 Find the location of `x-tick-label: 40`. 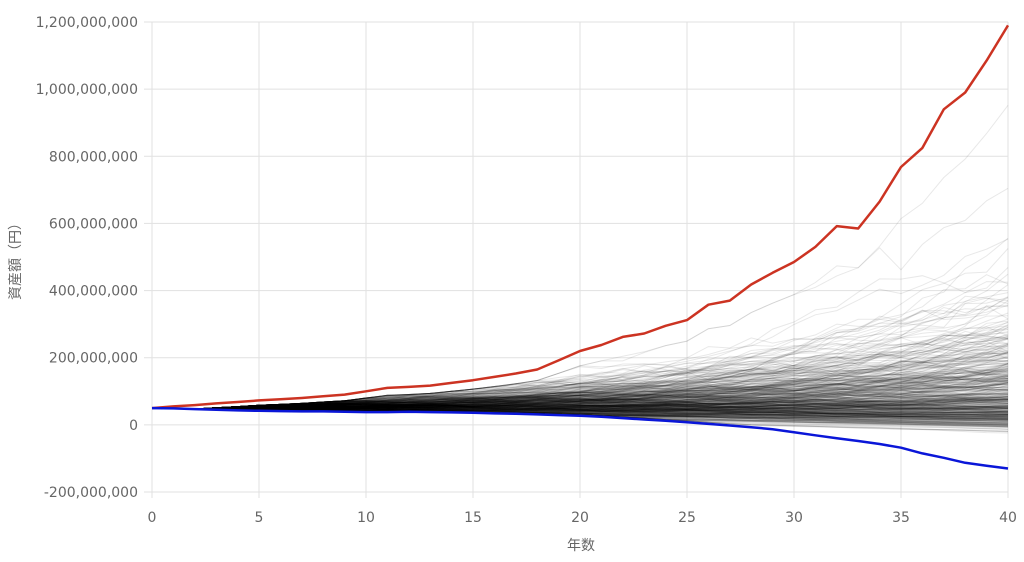

x-tick-label: 40 is located at coordinates (1008, 518).